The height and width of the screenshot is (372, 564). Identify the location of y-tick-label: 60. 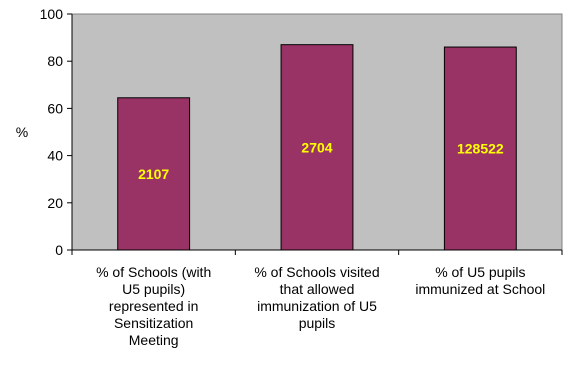
(55, 108).